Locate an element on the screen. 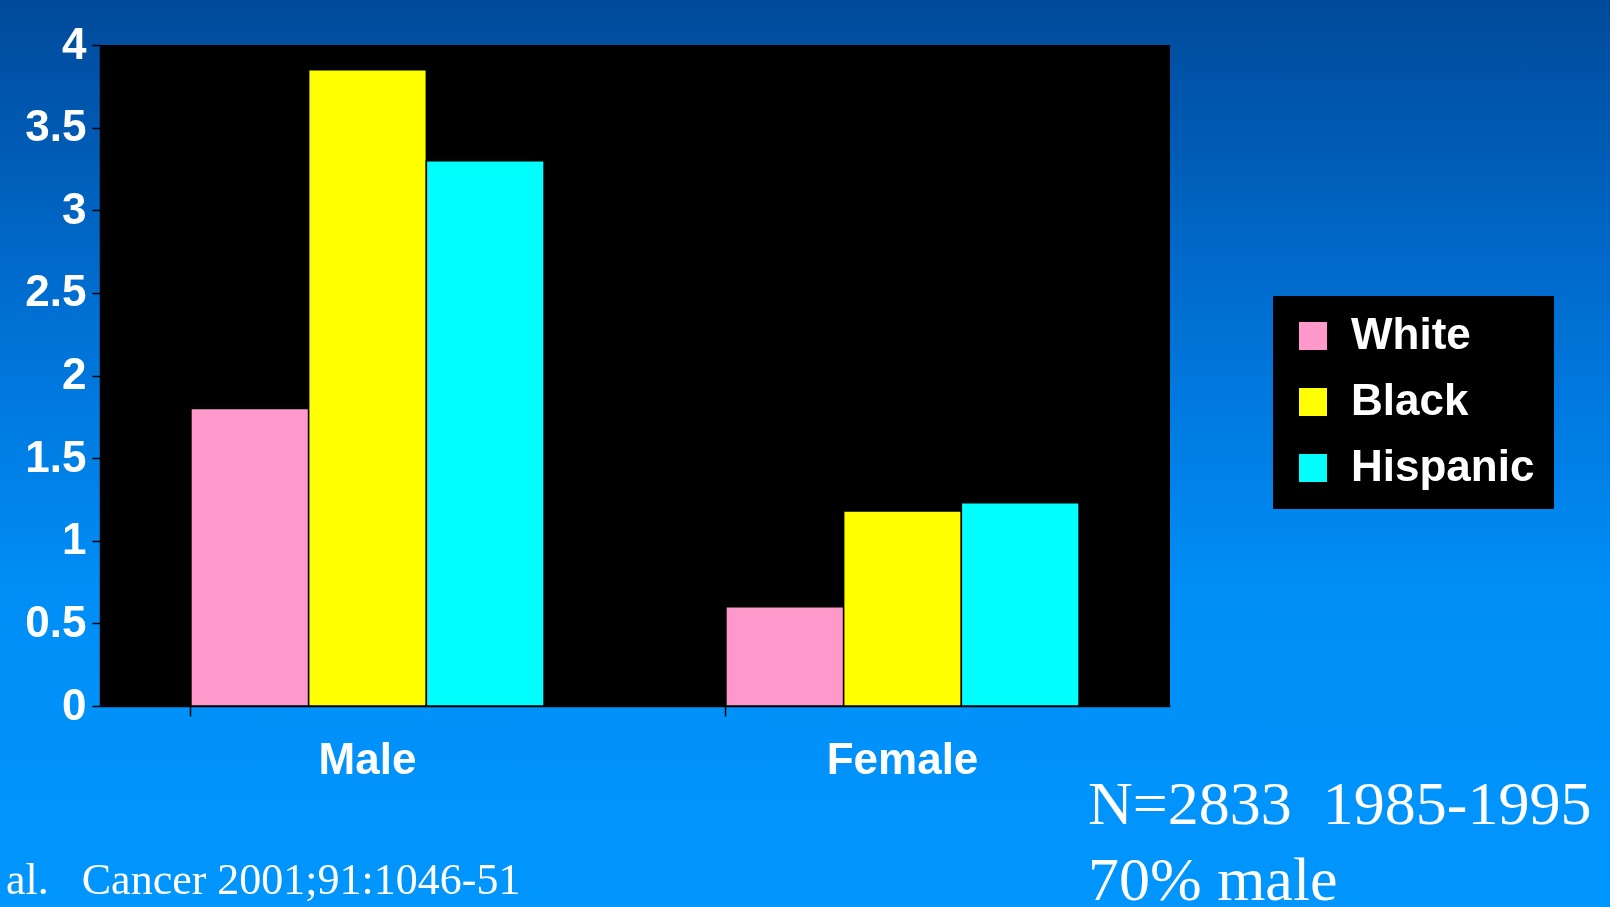 The image size is (1610, 907). legend-label: White is located at coordinates (1411, 333).